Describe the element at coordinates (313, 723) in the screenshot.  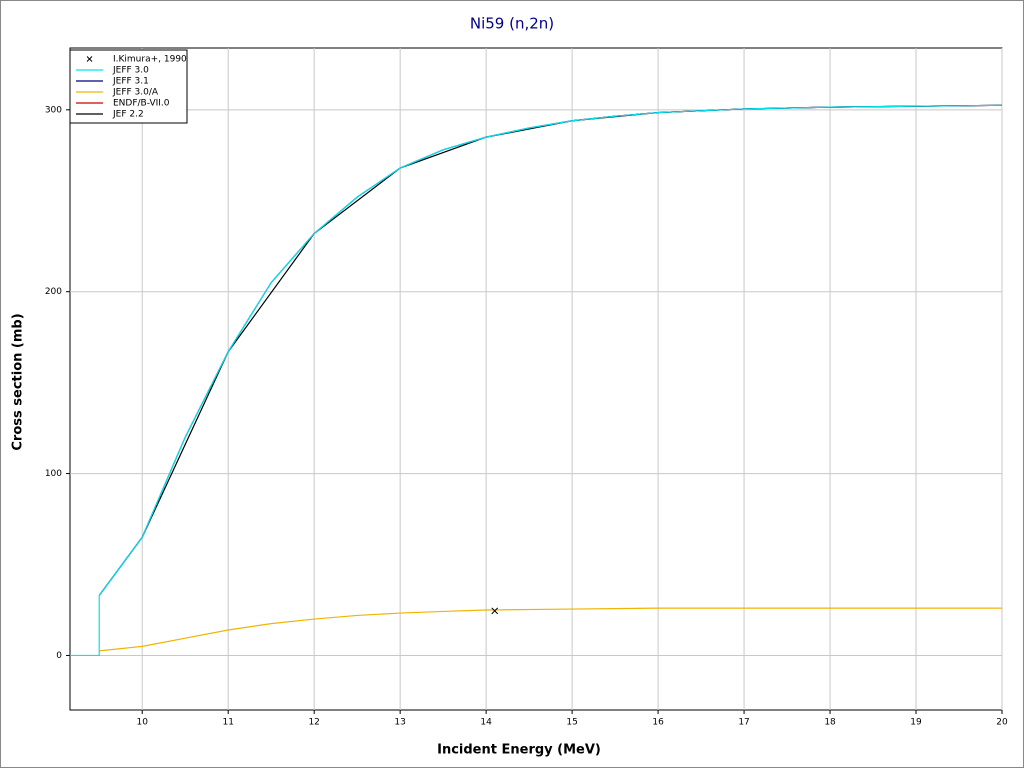
I see `x-tick-label: 12` at that location.